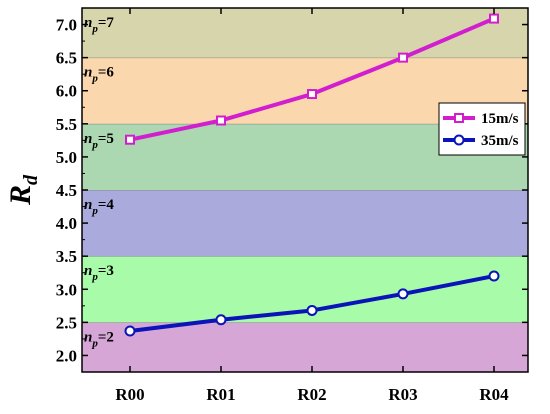 This screenshot has width=550, height=414. I want to click on y-axis-title-subscript: d, so click(31, 179).